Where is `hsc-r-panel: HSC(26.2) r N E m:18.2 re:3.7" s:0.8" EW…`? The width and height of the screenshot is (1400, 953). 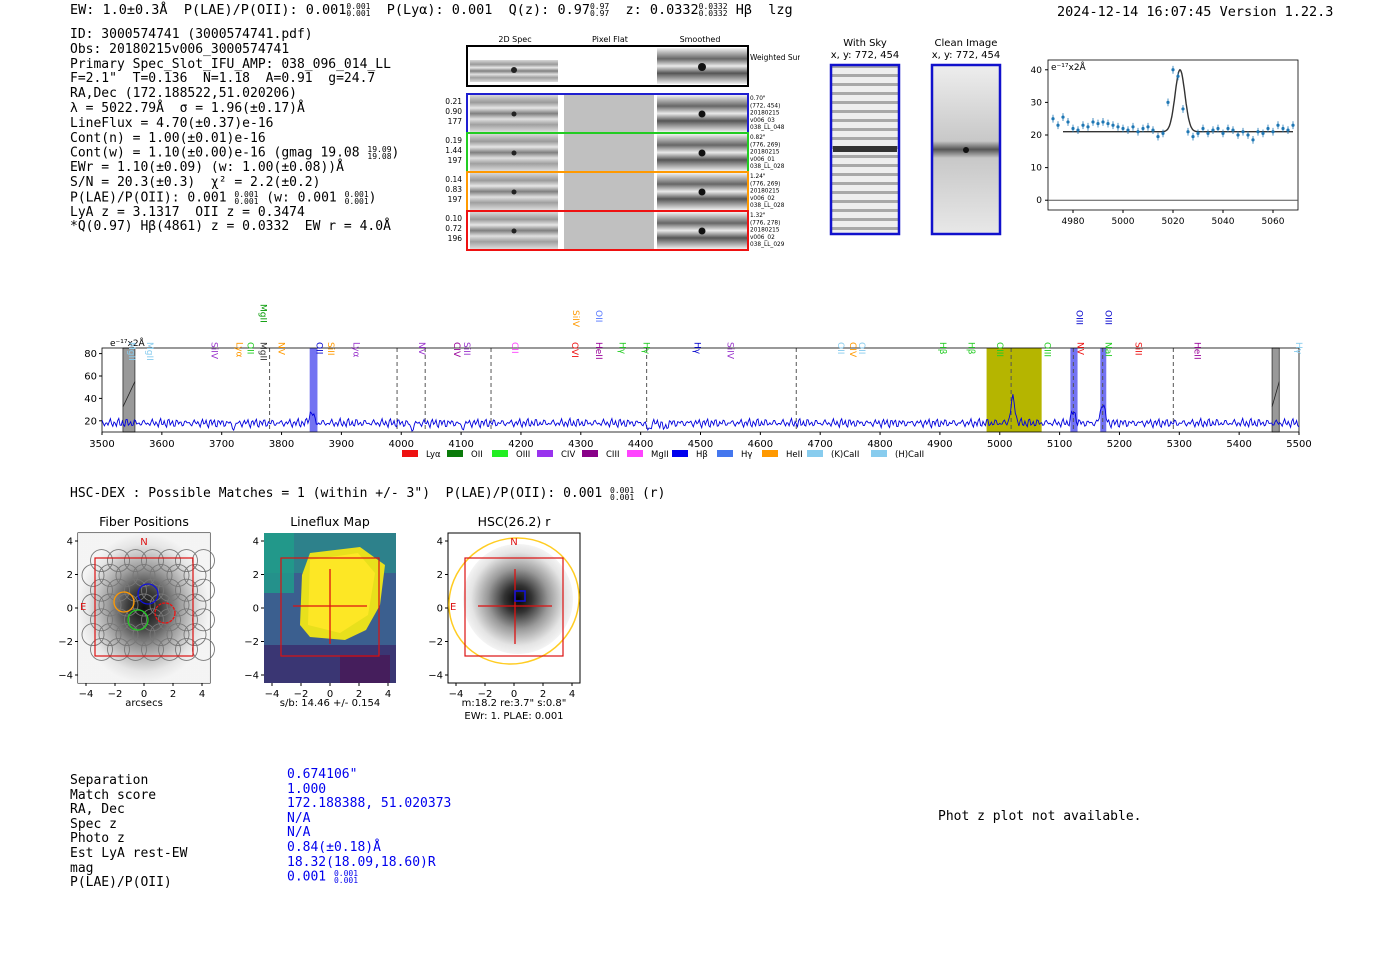 hsc-r-panel: HSC(26.2) r N E m:18.2 re:3.7" s:0.8" EW… is located at coordinates (514, 618).